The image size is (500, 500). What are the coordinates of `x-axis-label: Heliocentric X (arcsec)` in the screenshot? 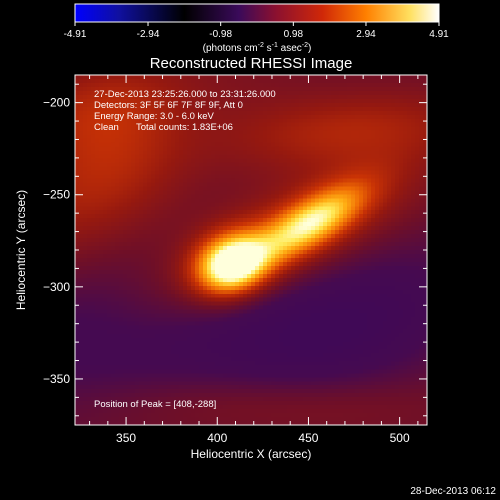 It's located at (251, 454).